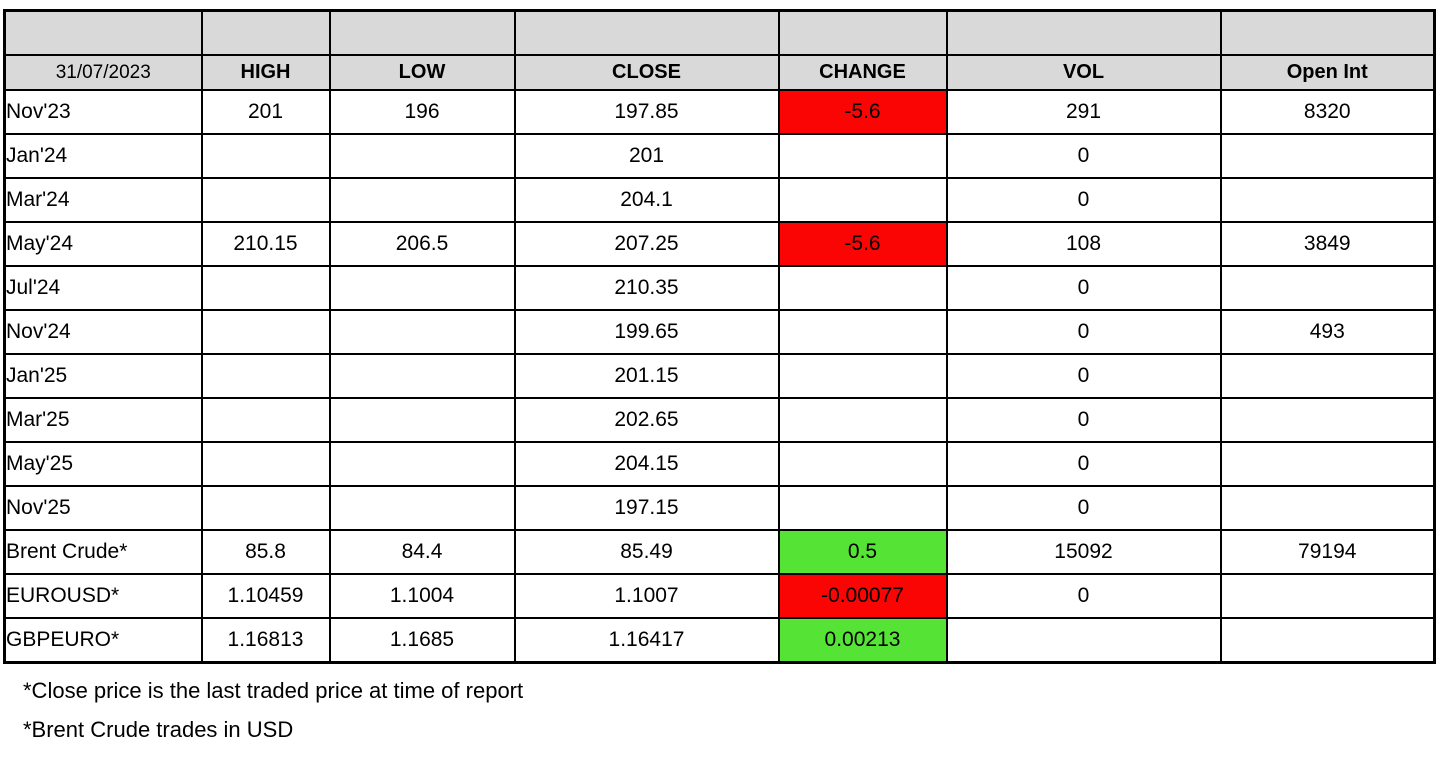 This screenshot has height=764, width=1438. I want to click on cell-close: 85.49, so click(646, 552).